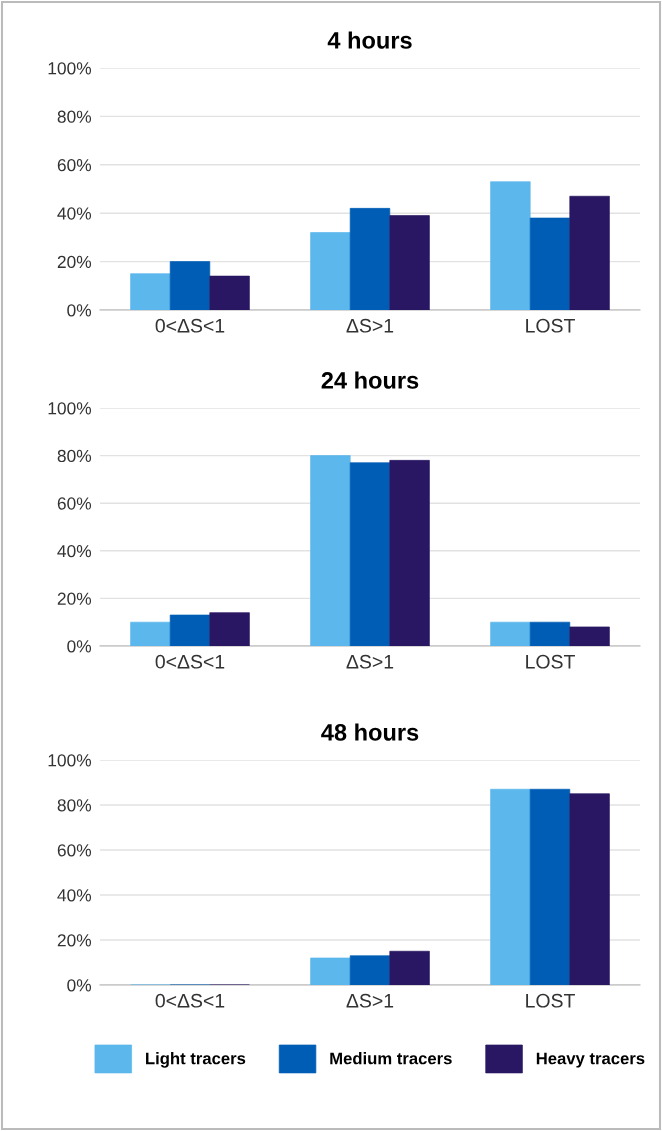 The height and width of the screenshot is (1131, 662). What do you see at coordinates (590, 1060) in the screenshot?
I see `legend-label: Heavy tracers` at bounding box center [590, 1060].